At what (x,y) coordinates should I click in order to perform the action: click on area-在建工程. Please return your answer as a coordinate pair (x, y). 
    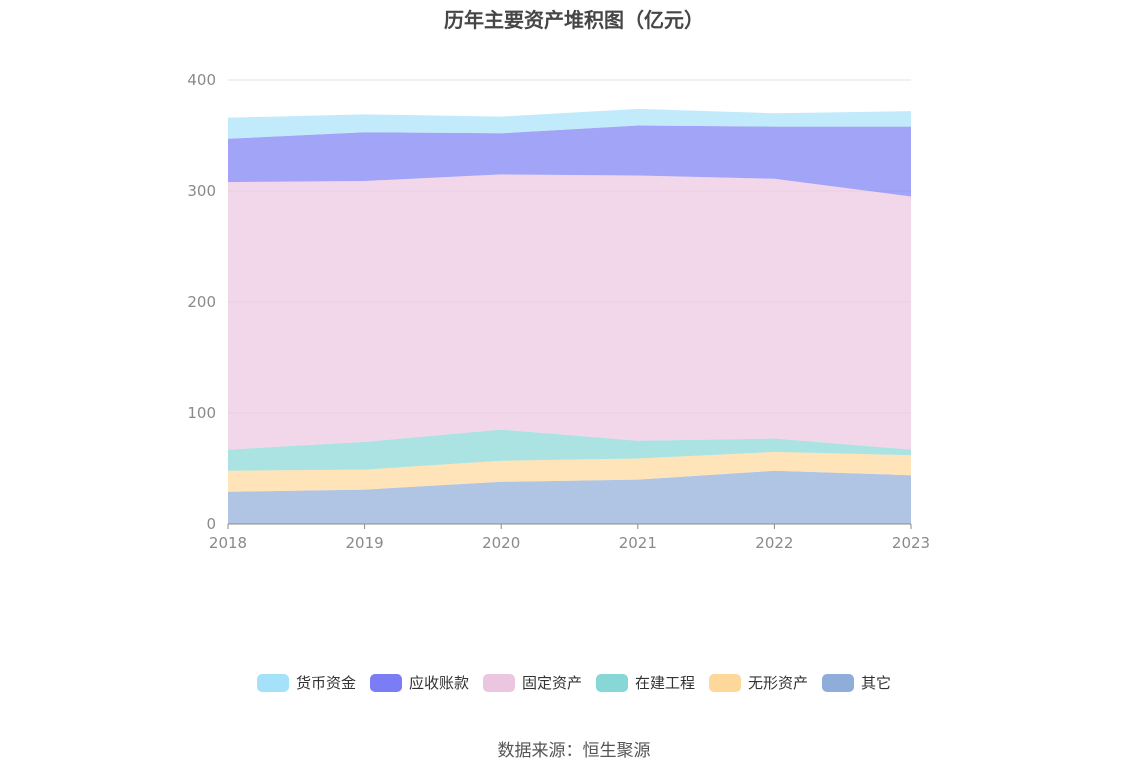
    Looking at the image, I should click on (569, 450).